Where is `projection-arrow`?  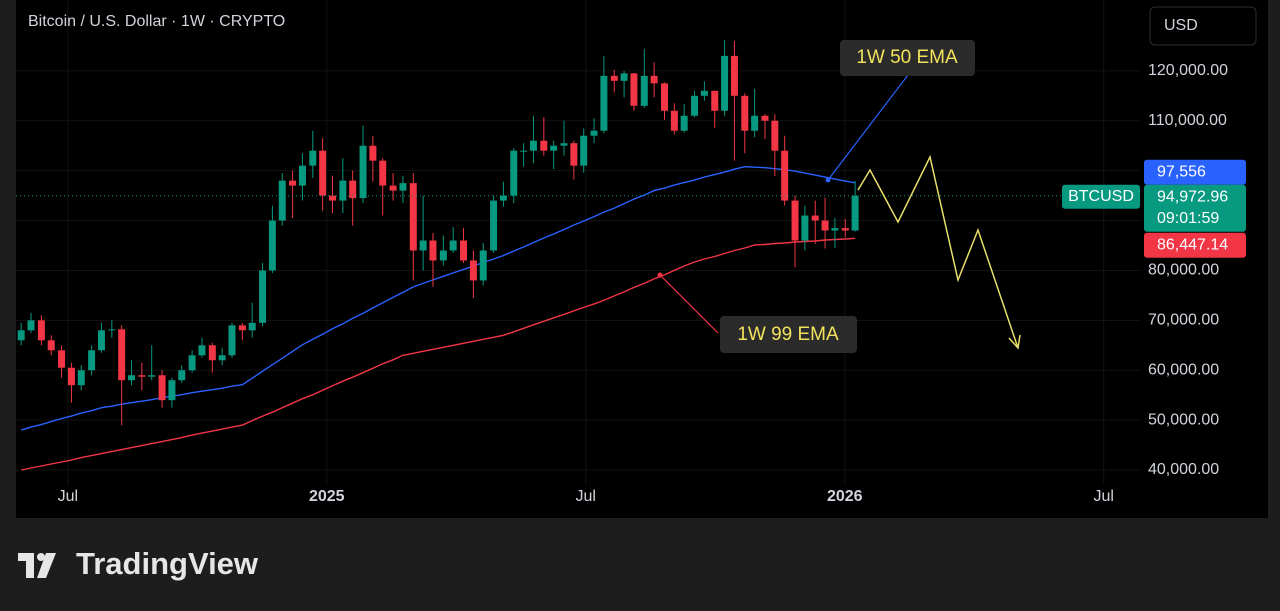
projection-arrow is located at coordinates (1014, 342).